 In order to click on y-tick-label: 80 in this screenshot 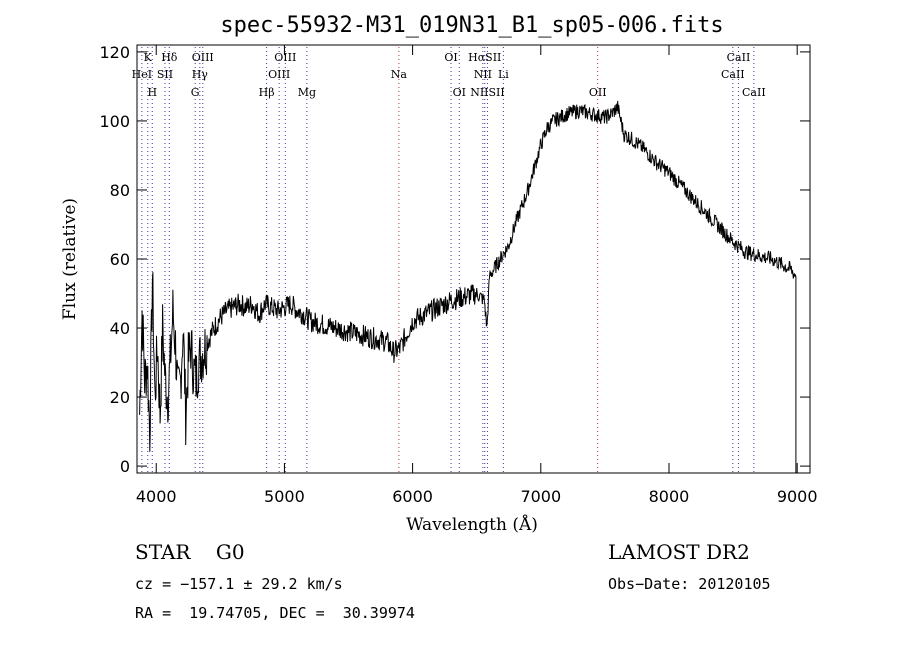, I will do `click(120, 190)`.